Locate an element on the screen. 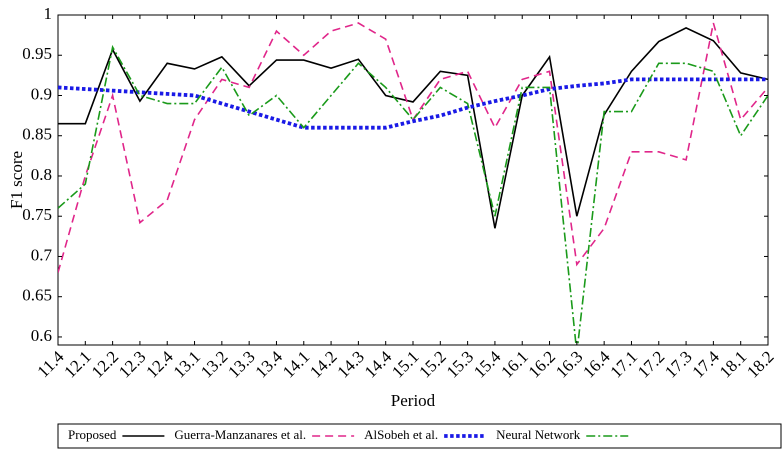  x-tick-label: 12.1 is located at coordinates (77, 364).